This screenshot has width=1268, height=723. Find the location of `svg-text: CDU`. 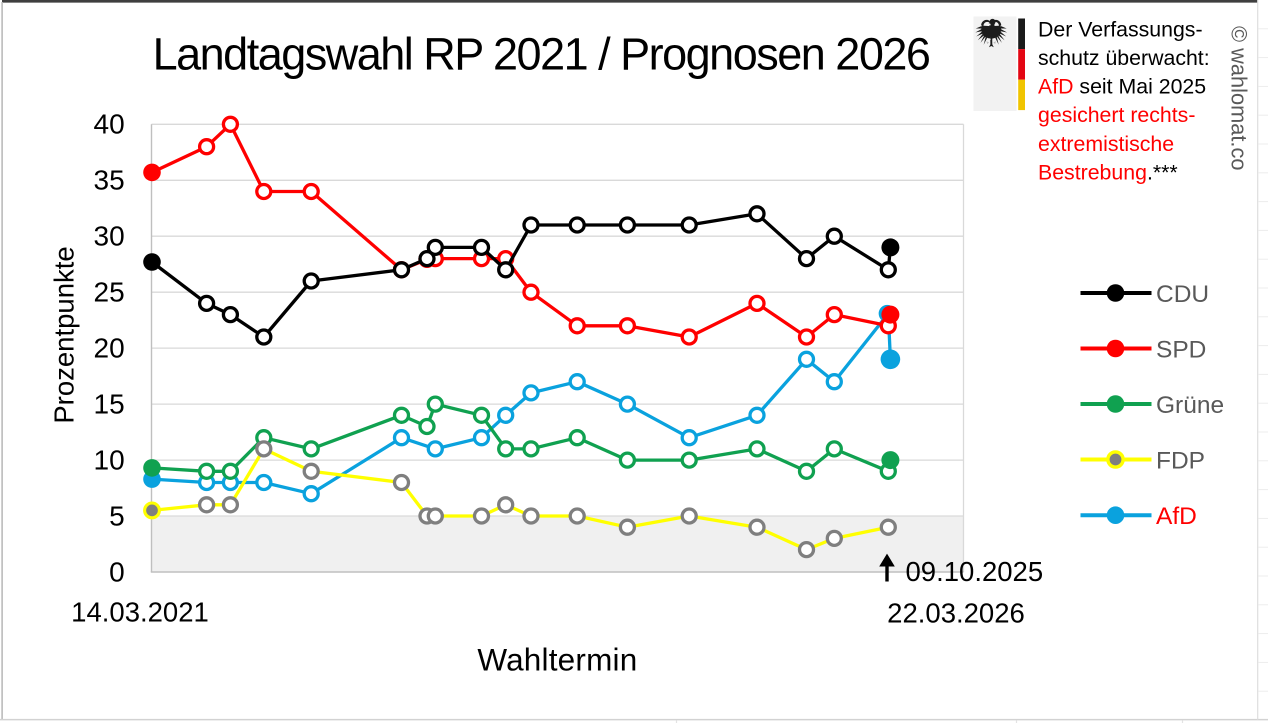

svg-text: CDU is located at coordinates (1182, 294).